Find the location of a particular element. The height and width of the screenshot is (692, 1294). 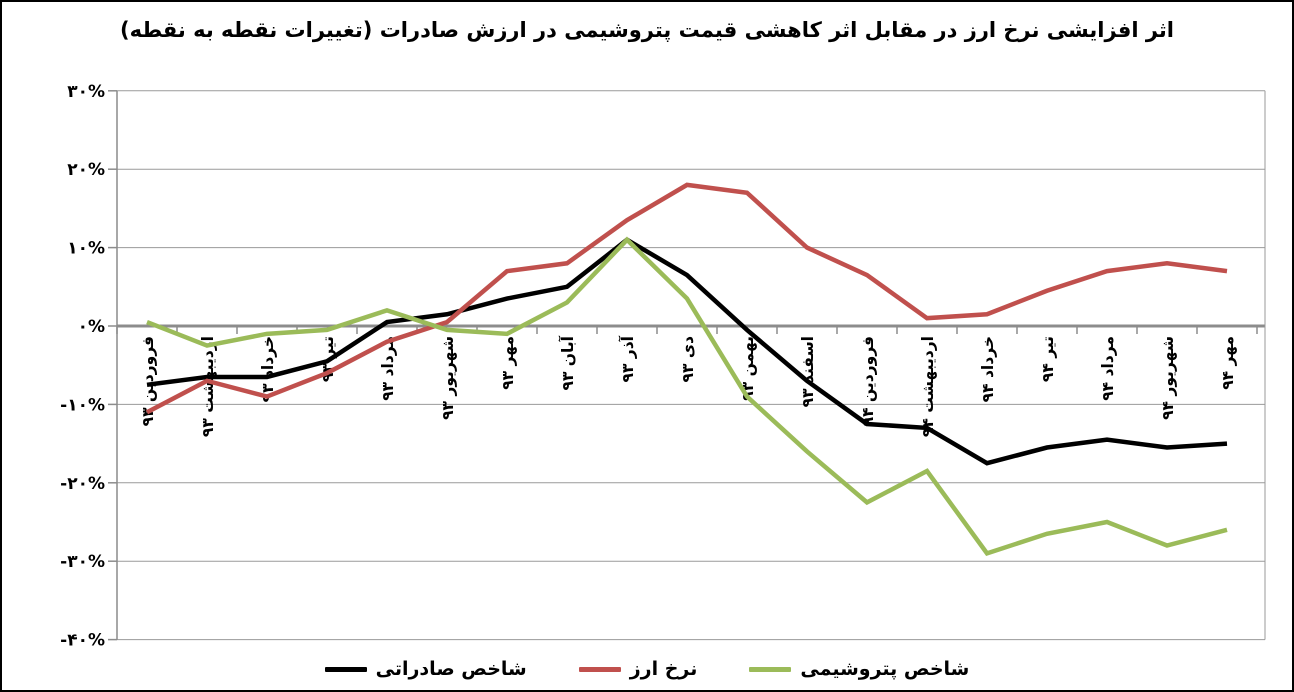

legend-item-exchange-rate: نرخ ارز is located at coordinates (638, 669).